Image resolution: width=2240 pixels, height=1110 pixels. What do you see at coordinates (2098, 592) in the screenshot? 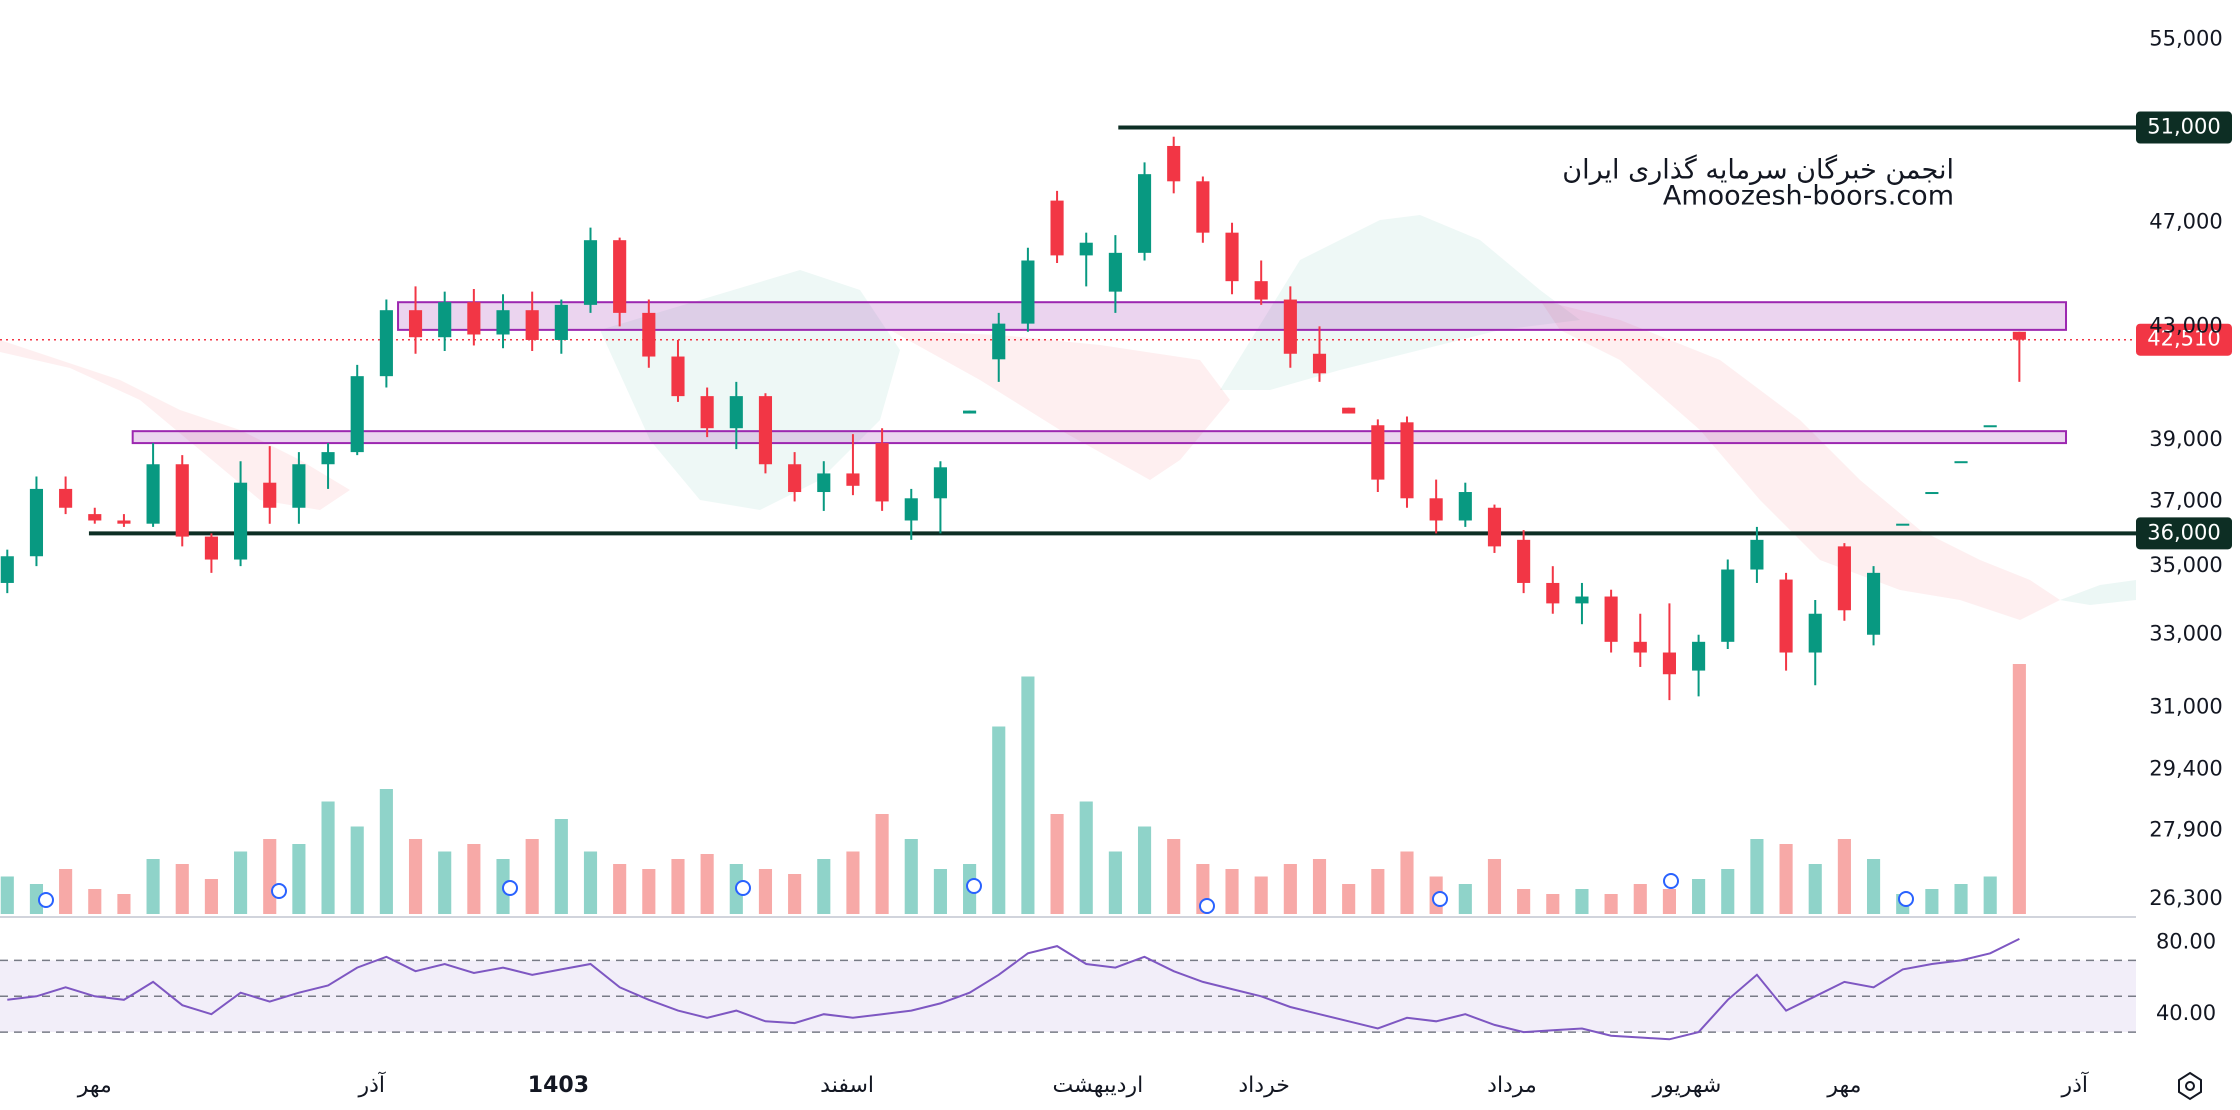
I see `cloud-green` at bounding box center [2098, 592].